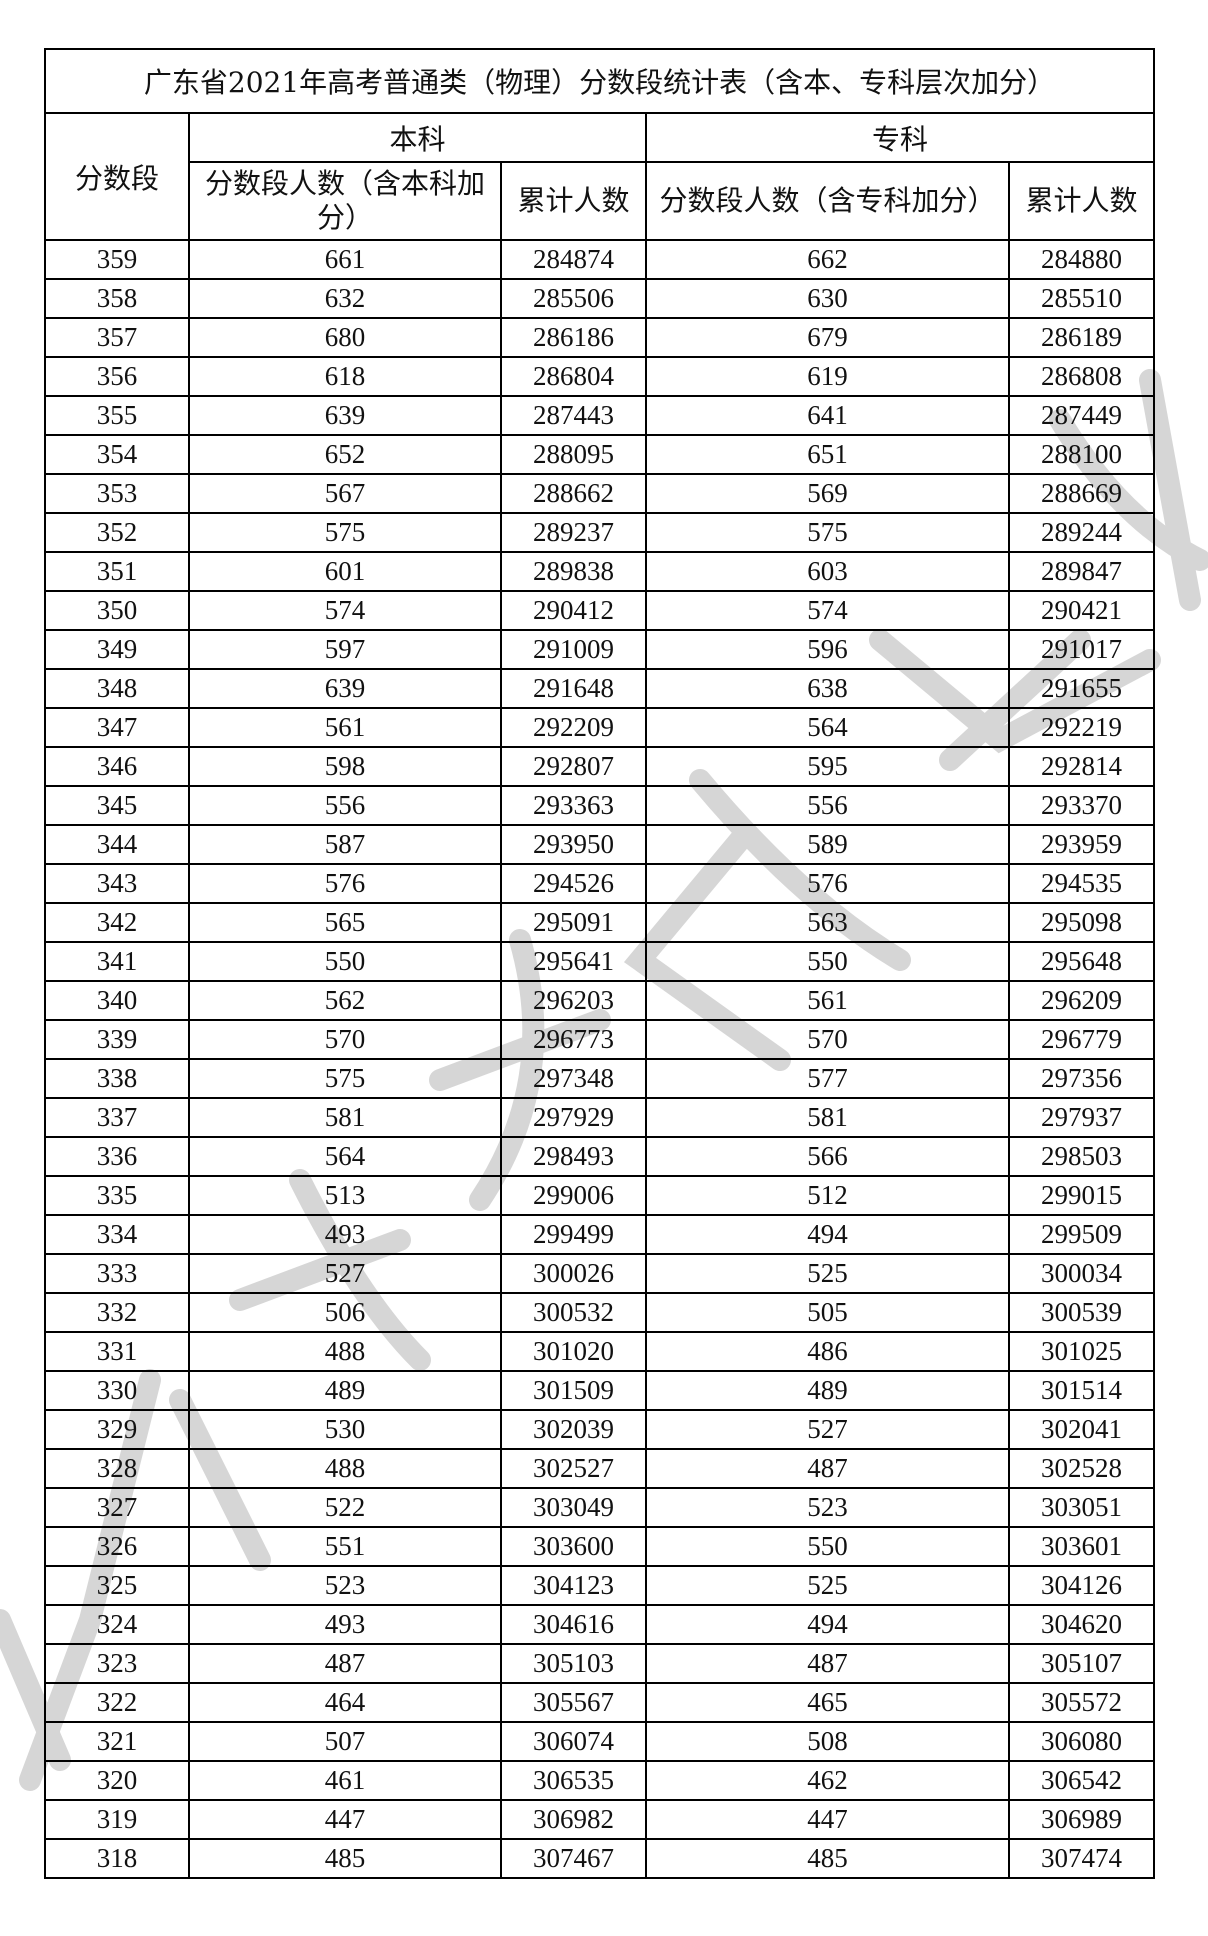  Describe the element at coordinates (345, 1117) in the screenshot. I see `benke-count-cell: 581` at that location.